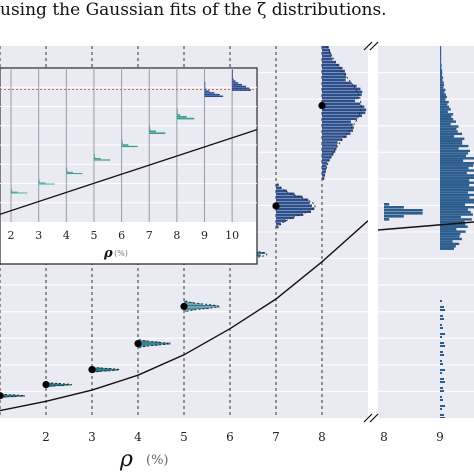 The width and height of the screenshot is (474, 474). I want to click on side-x-tick-label: 8, so click(384, 437).